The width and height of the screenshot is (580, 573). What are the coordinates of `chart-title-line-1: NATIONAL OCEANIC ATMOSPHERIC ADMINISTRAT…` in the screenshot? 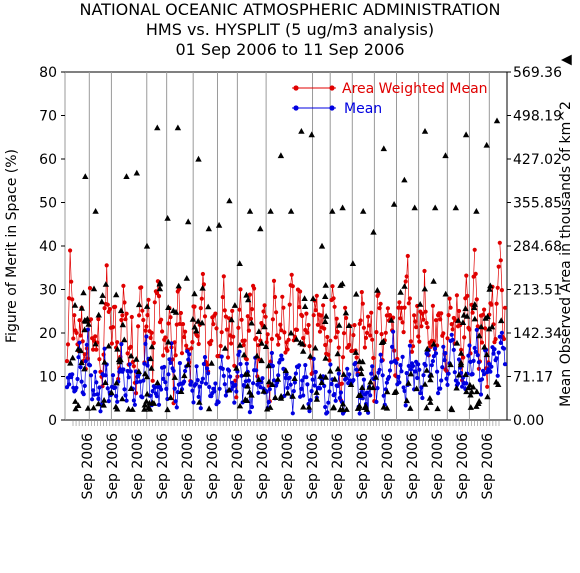 It's located at (290, 9).